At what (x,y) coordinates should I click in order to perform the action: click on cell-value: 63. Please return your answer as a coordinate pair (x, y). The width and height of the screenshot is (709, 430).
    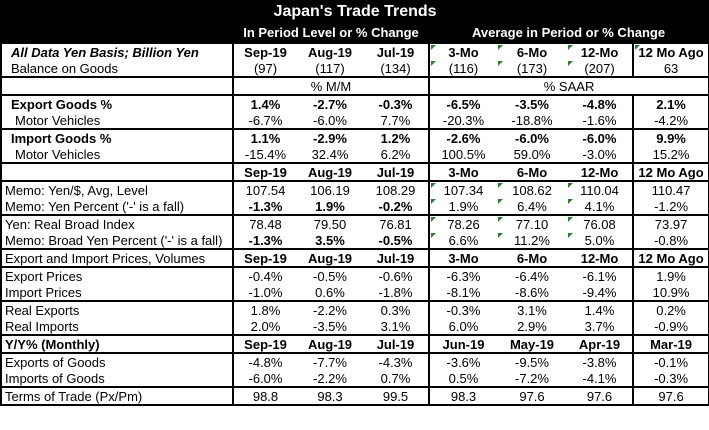
    Looking at the image, I should click on (670, 69).